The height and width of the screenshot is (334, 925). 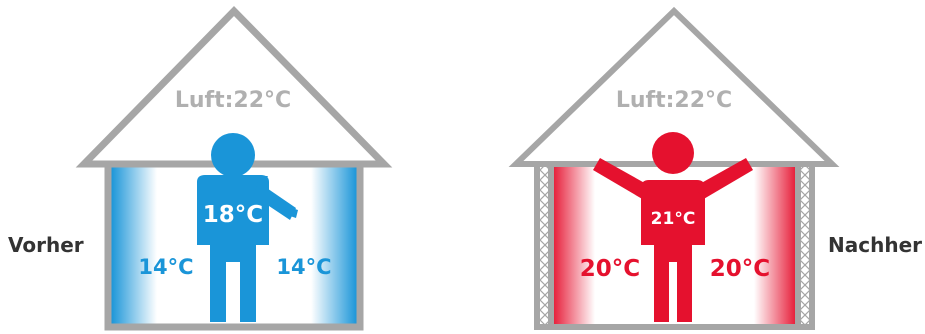 What do you see at coordinates (573, 245) in the screenshot?
I see `wall-warm-left` at bounding box center [573, 245].